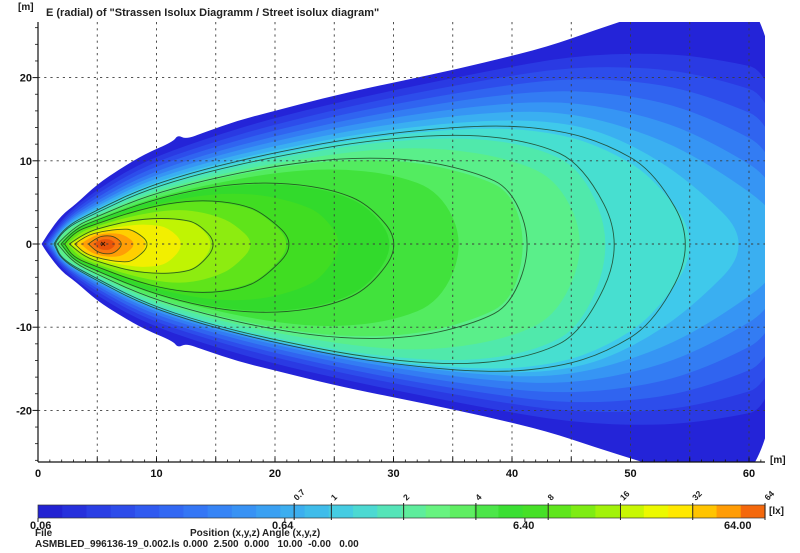  Describe the element at coordinates (738, 526) in the screenshot. I see `colorbar-value-max: 64.00` at that location.